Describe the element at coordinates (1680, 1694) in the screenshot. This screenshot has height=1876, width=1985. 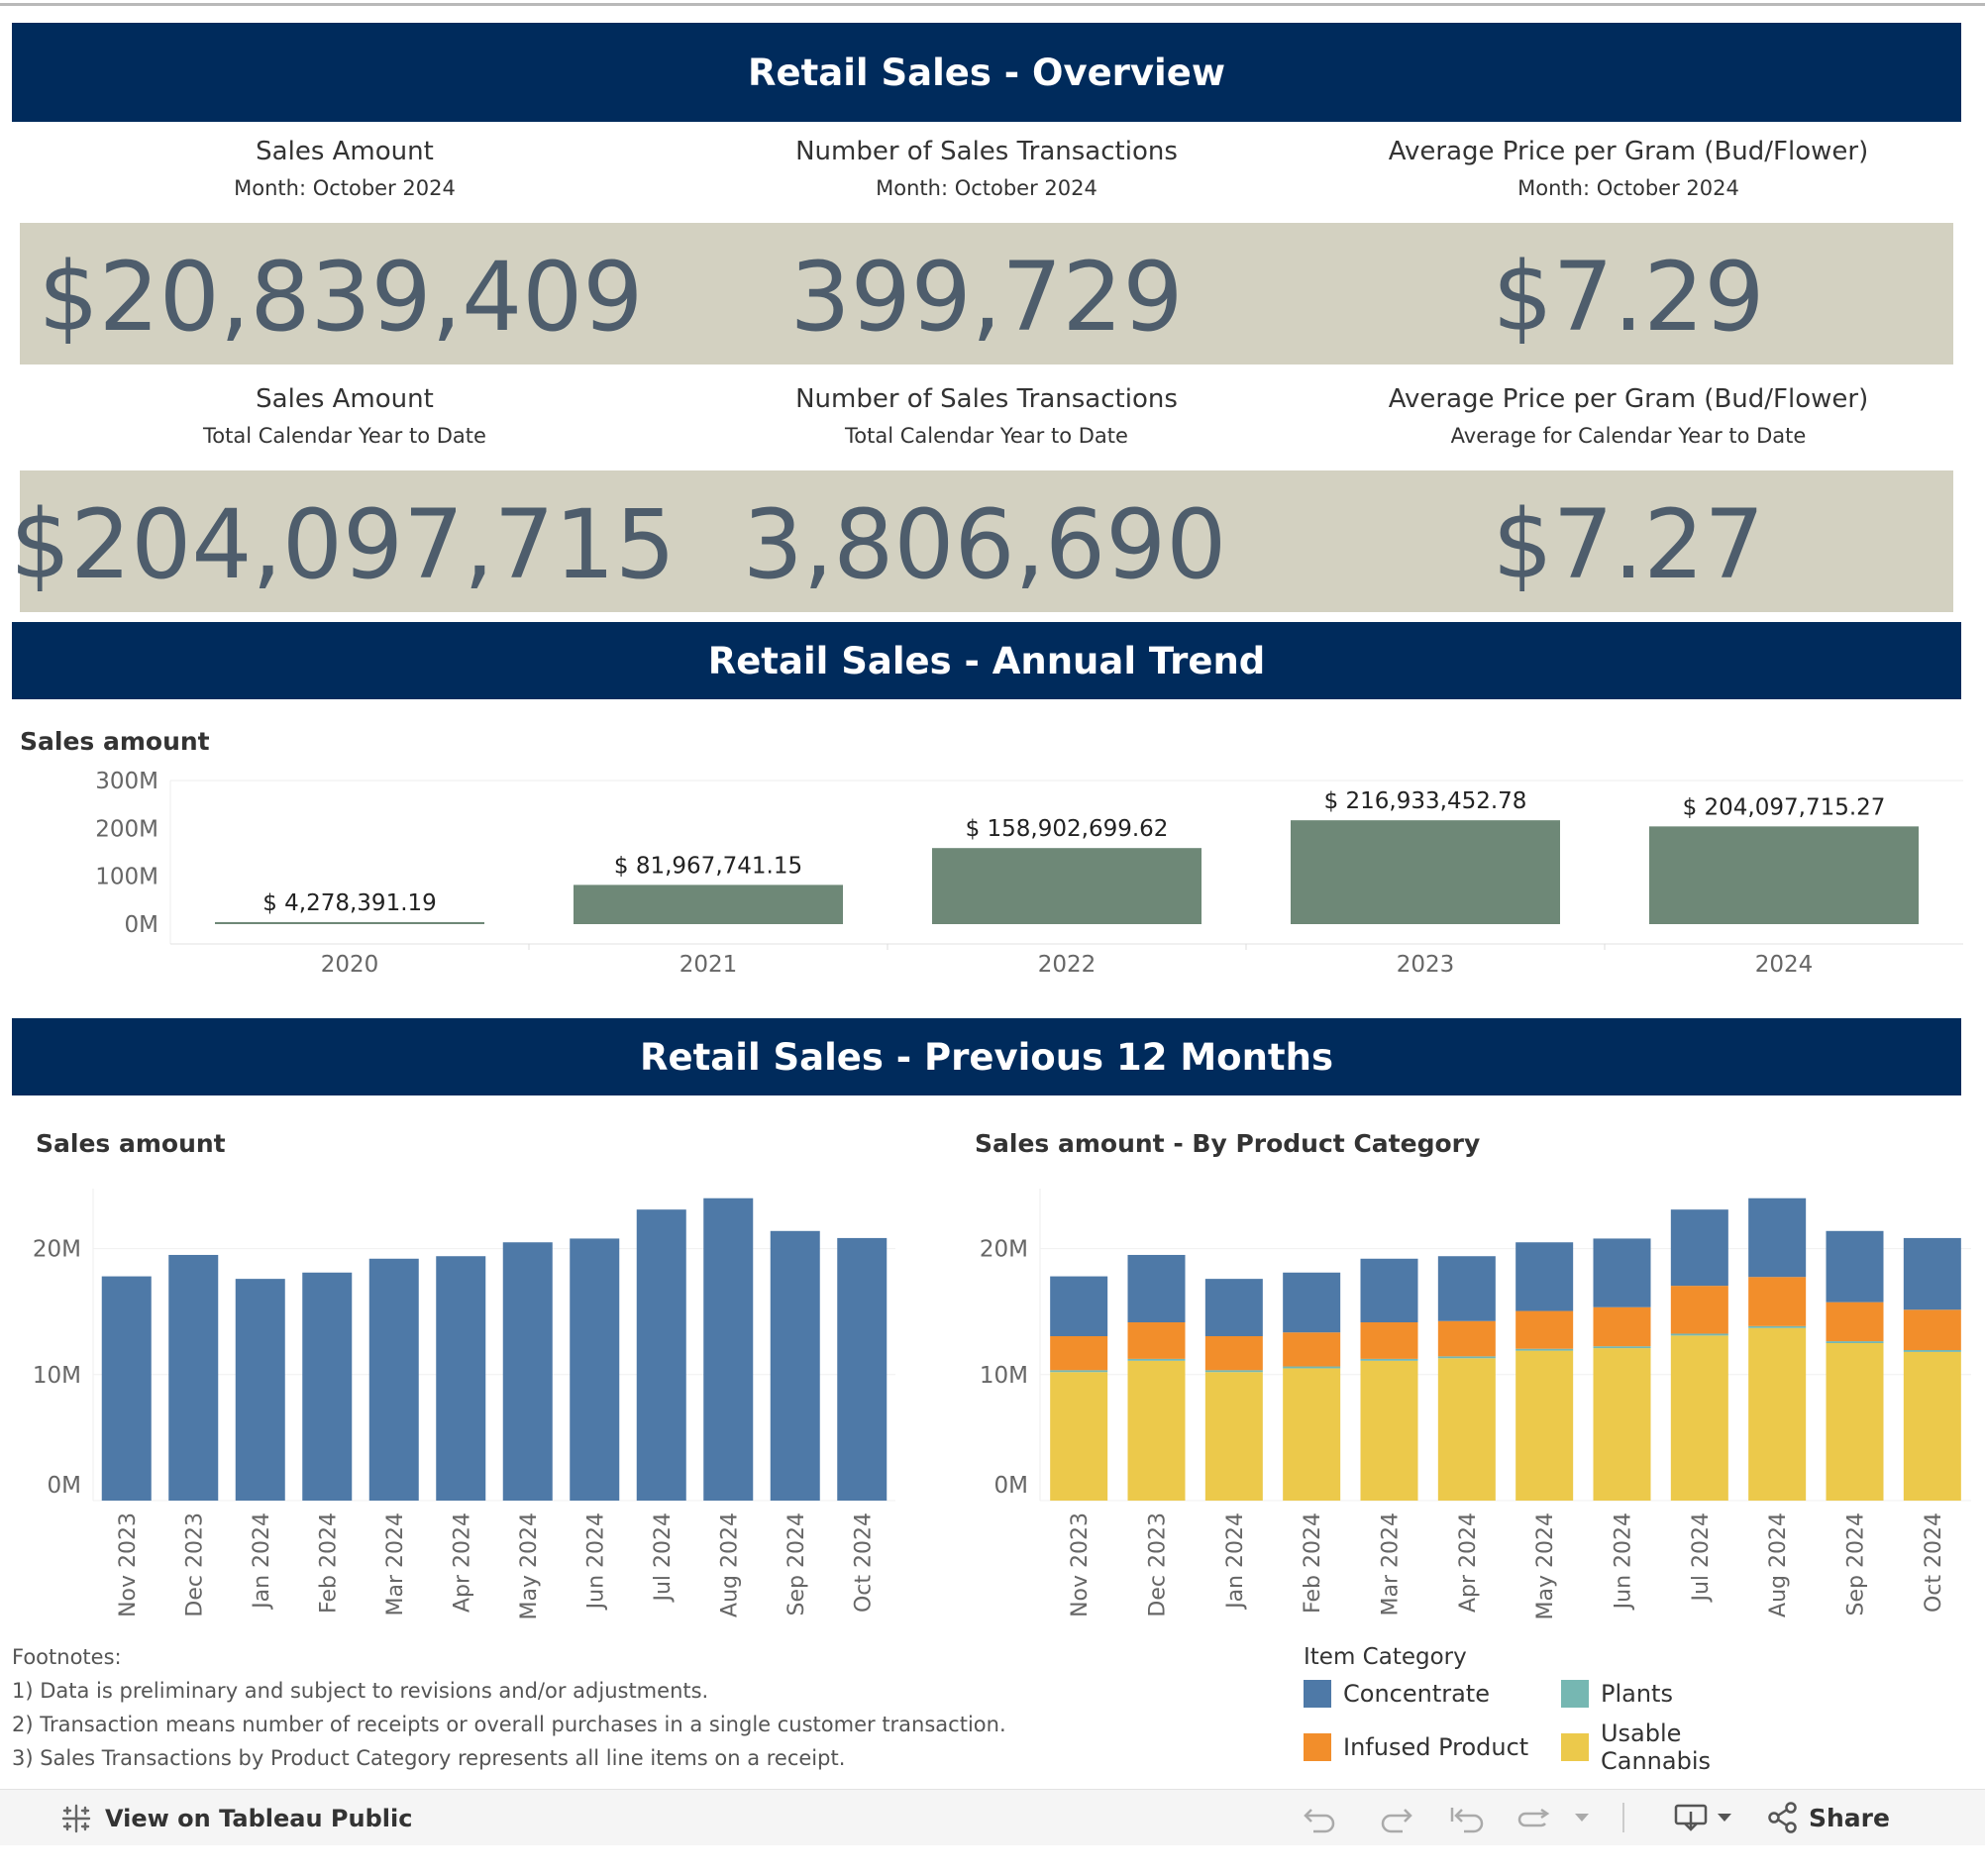
I see `legend-item-plants: Plants` at that location.